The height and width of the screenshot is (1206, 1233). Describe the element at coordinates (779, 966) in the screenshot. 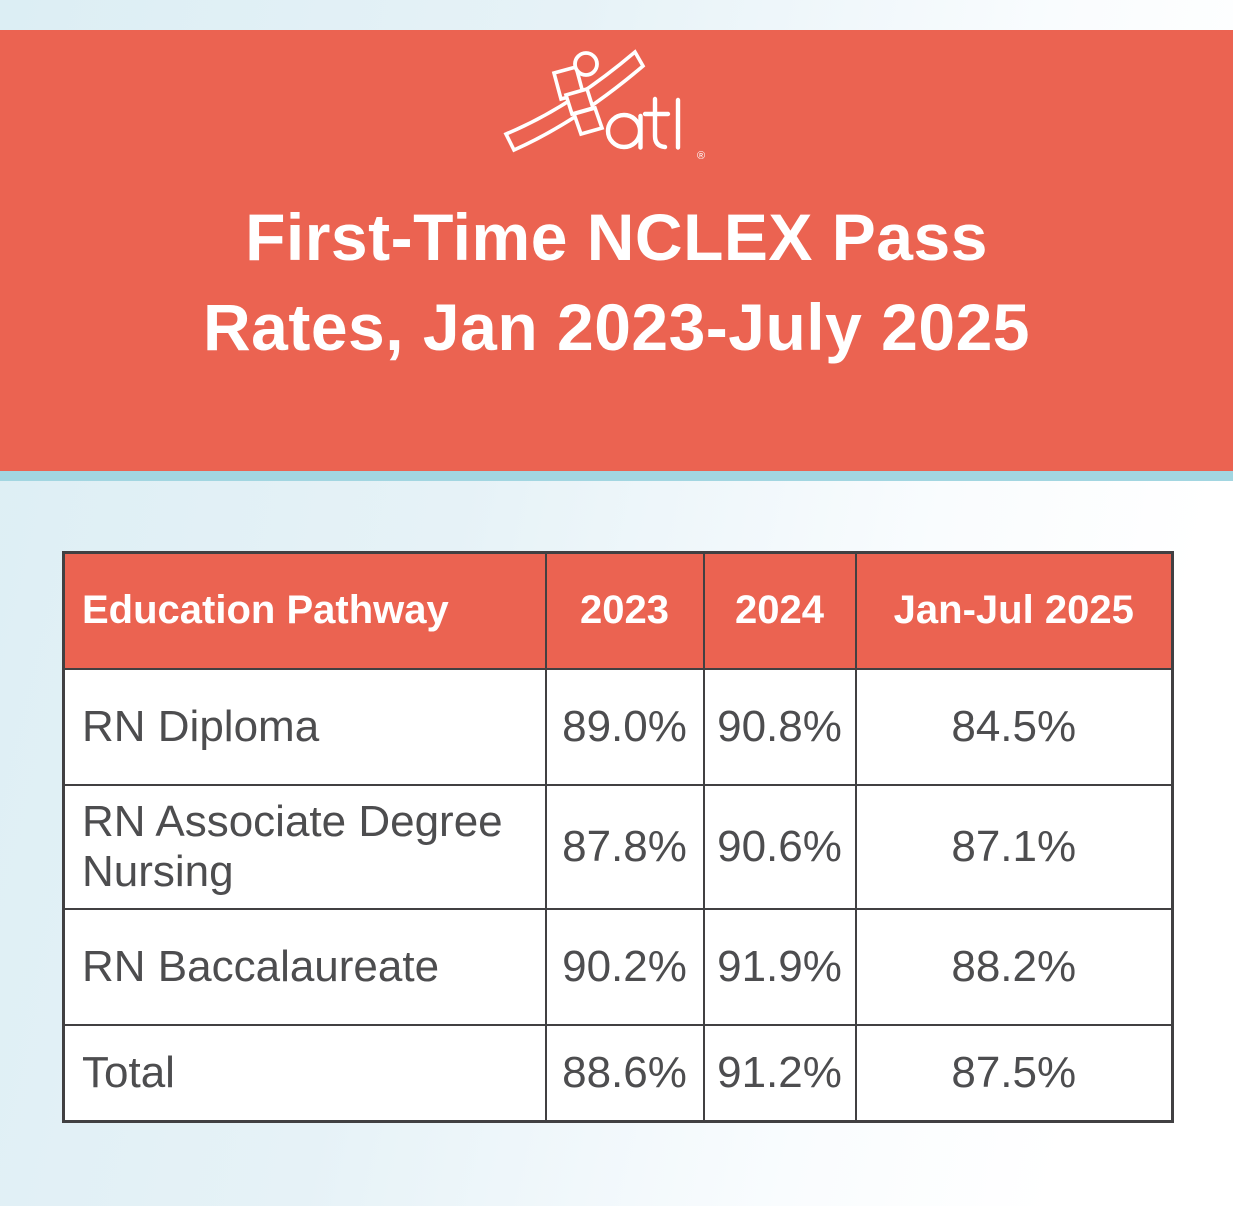

I see `value-cell-2024: 91.9%` at that location.